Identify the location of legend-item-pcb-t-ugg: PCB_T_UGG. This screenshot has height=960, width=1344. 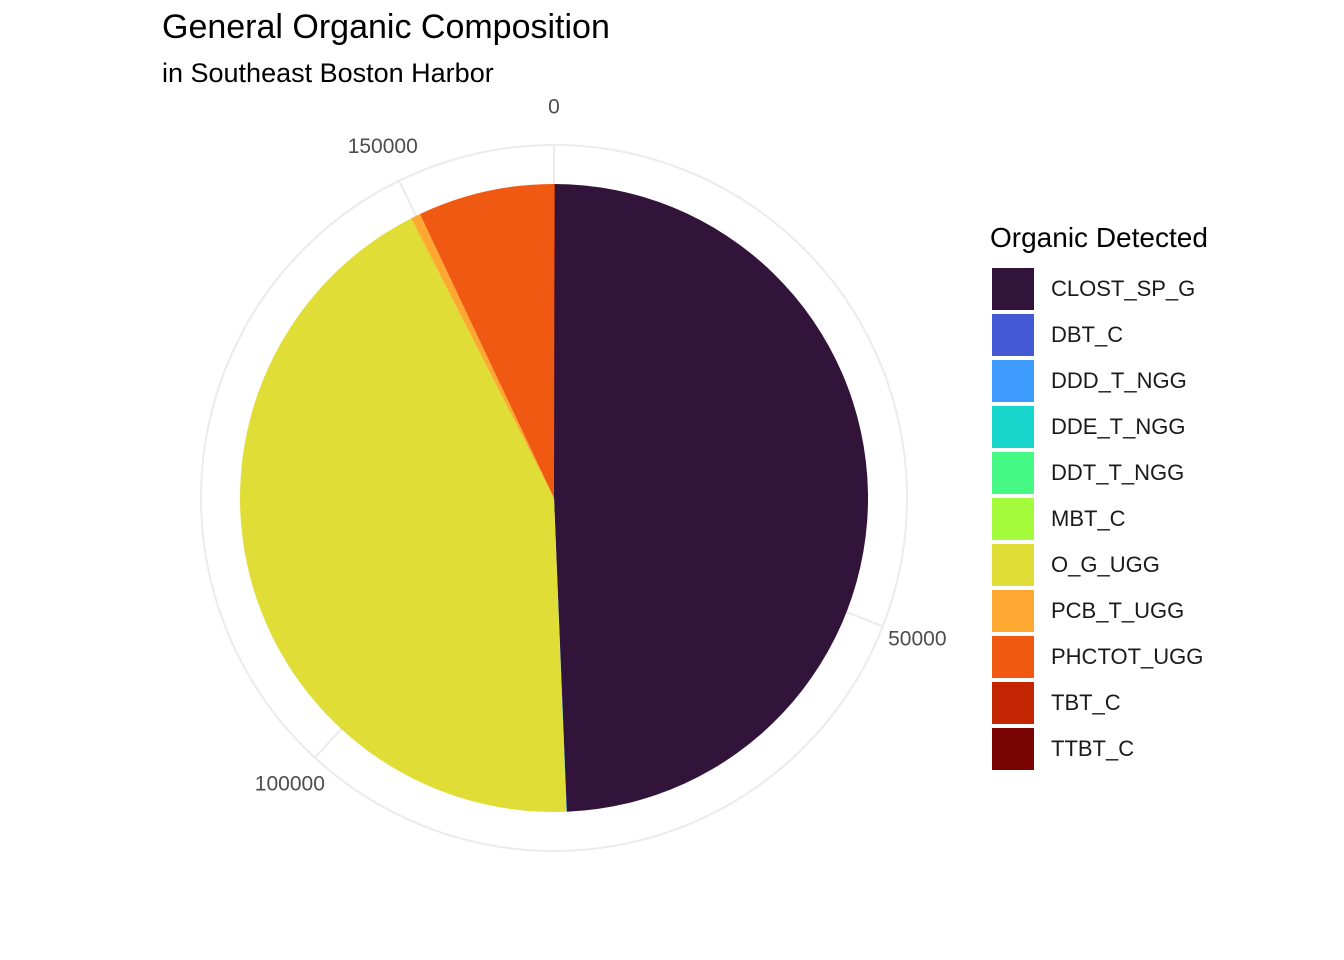
(1099, 611).